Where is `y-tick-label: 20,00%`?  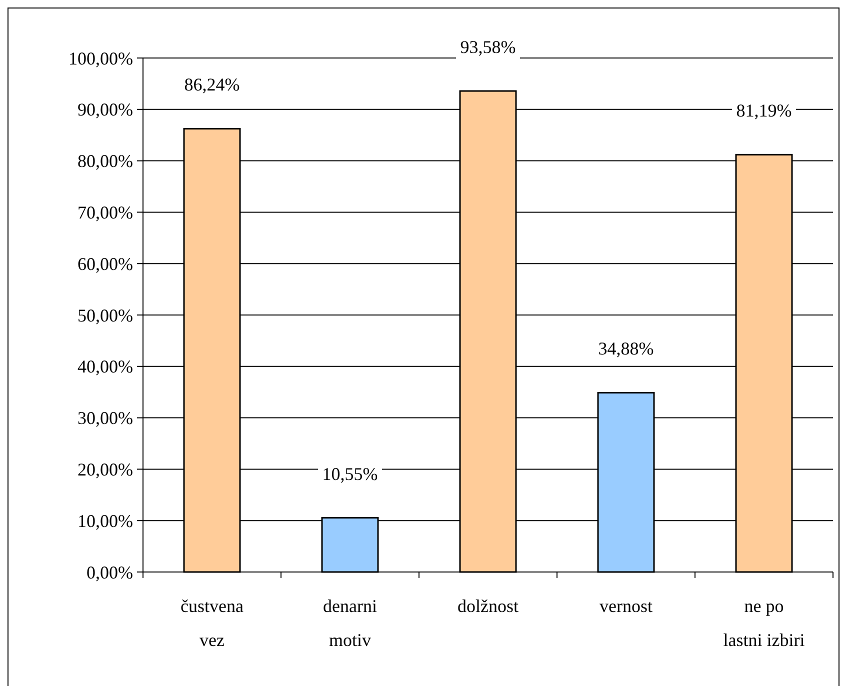
y-tick-label: 20,00% is located at coordinates (105, 470).